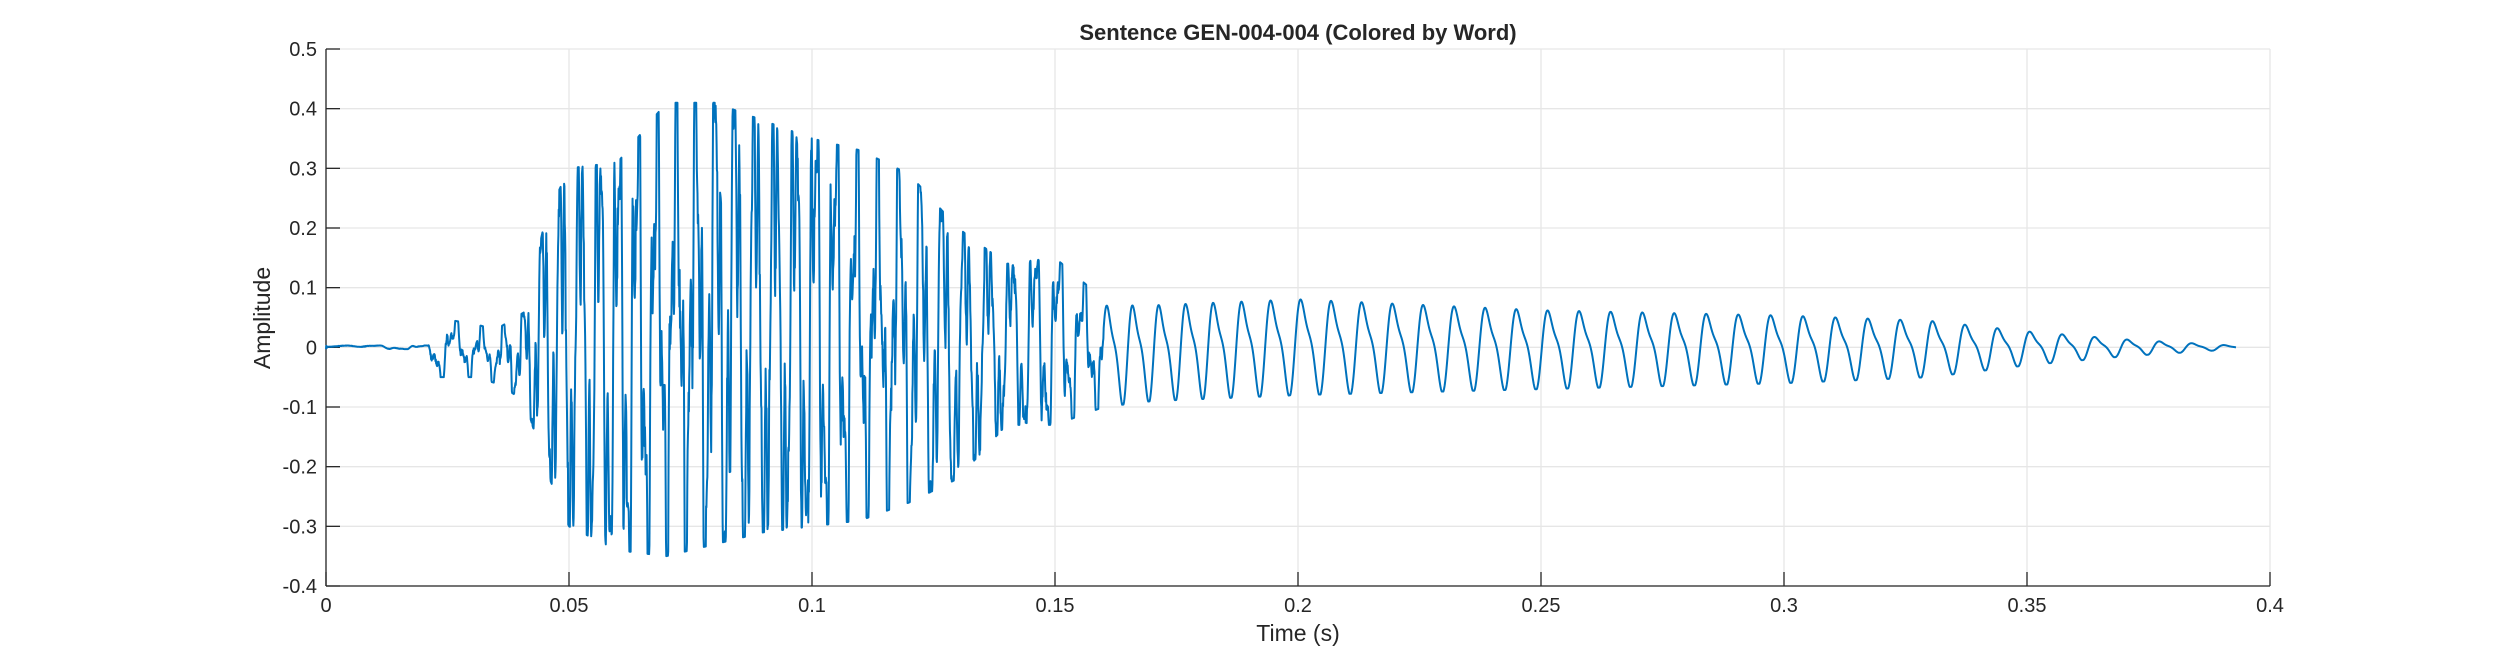  What do you see at coordinates (262, 318) in the screenshot?
I see `y-axis-label: Amplitude` at bounding box center [262, 318].